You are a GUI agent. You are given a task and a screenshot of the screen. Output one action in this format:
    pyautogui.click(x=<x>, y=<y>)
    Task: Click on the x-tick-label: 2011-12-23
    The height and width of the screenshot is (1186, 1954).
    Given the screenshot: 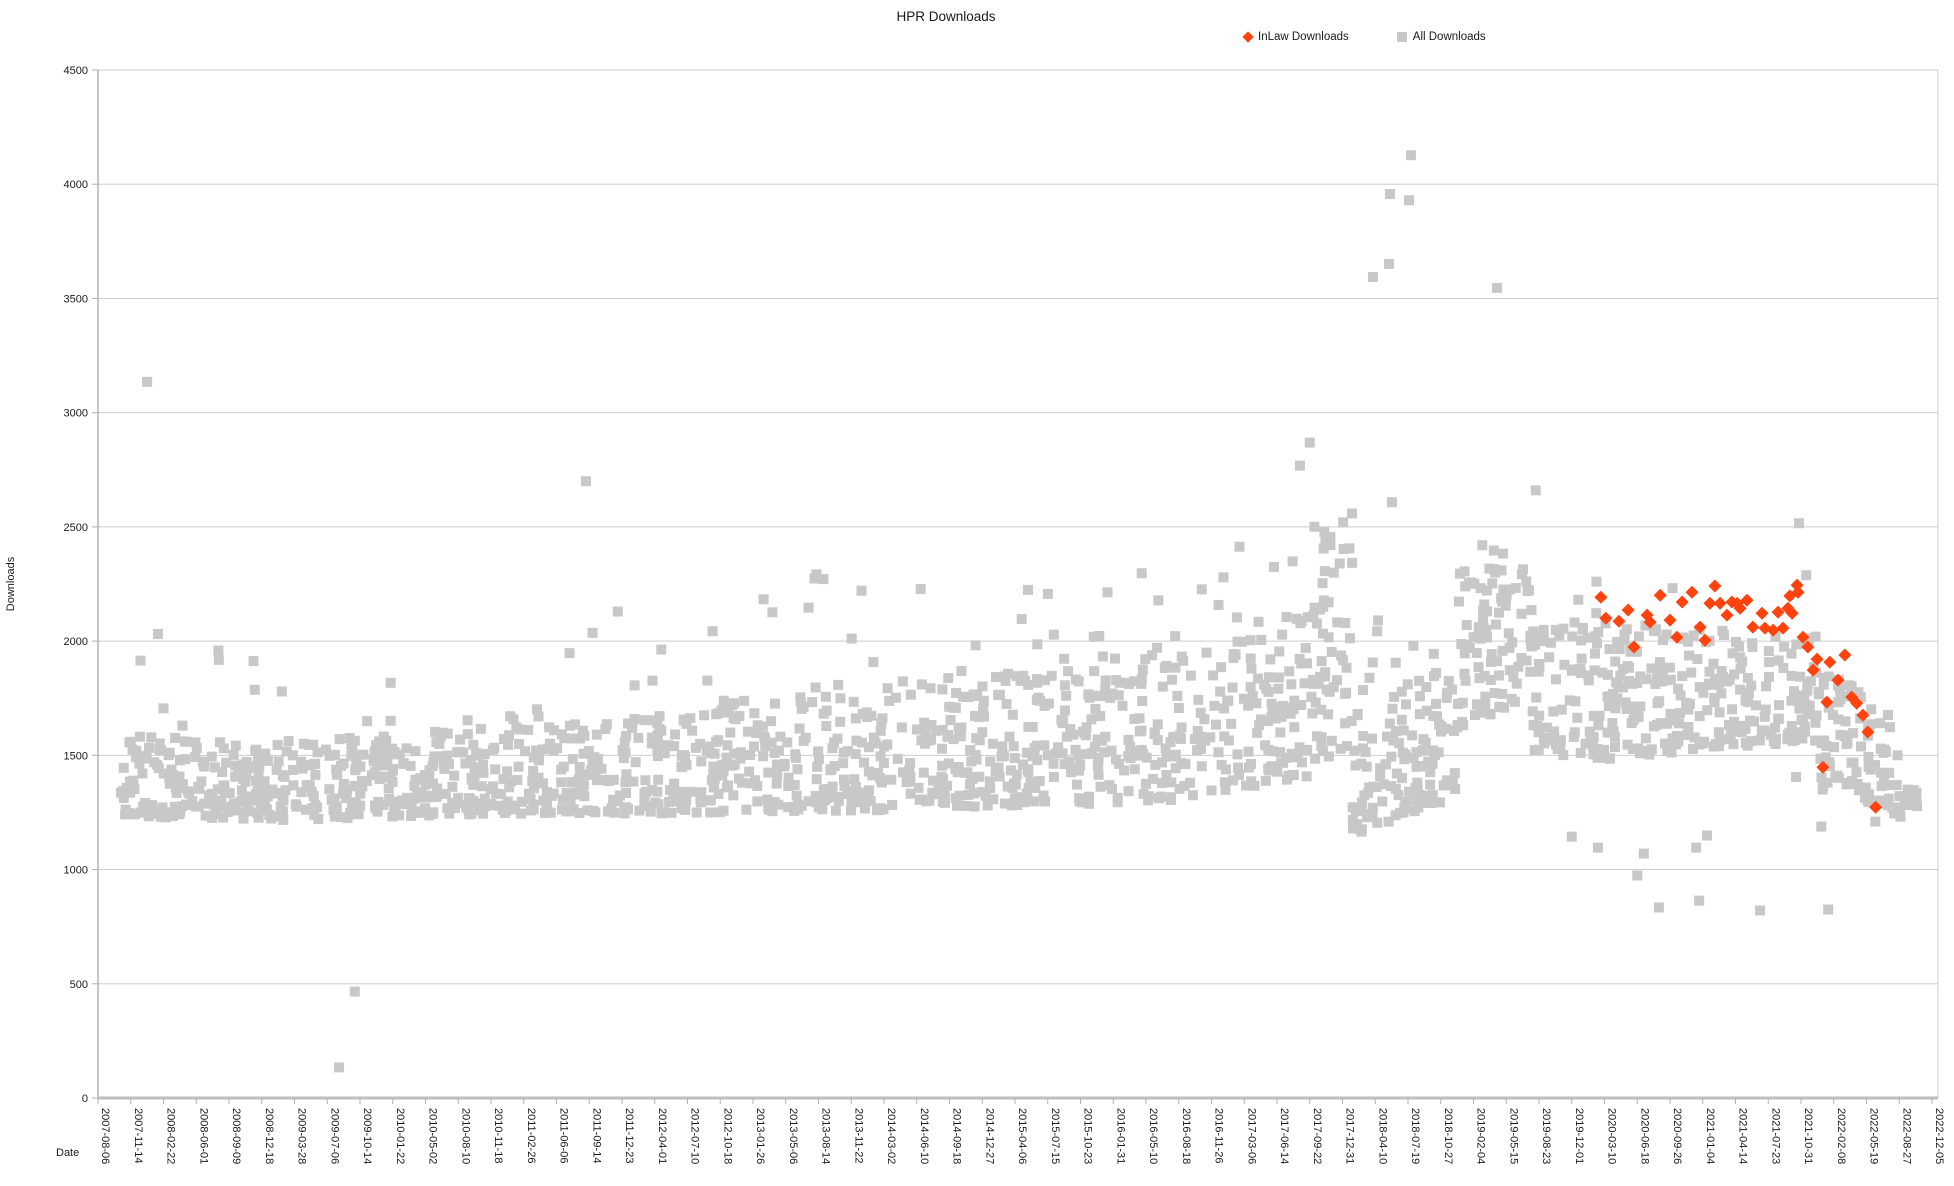 What is the action you would take?
    pyautogui.click(x=629, y=1135)
    